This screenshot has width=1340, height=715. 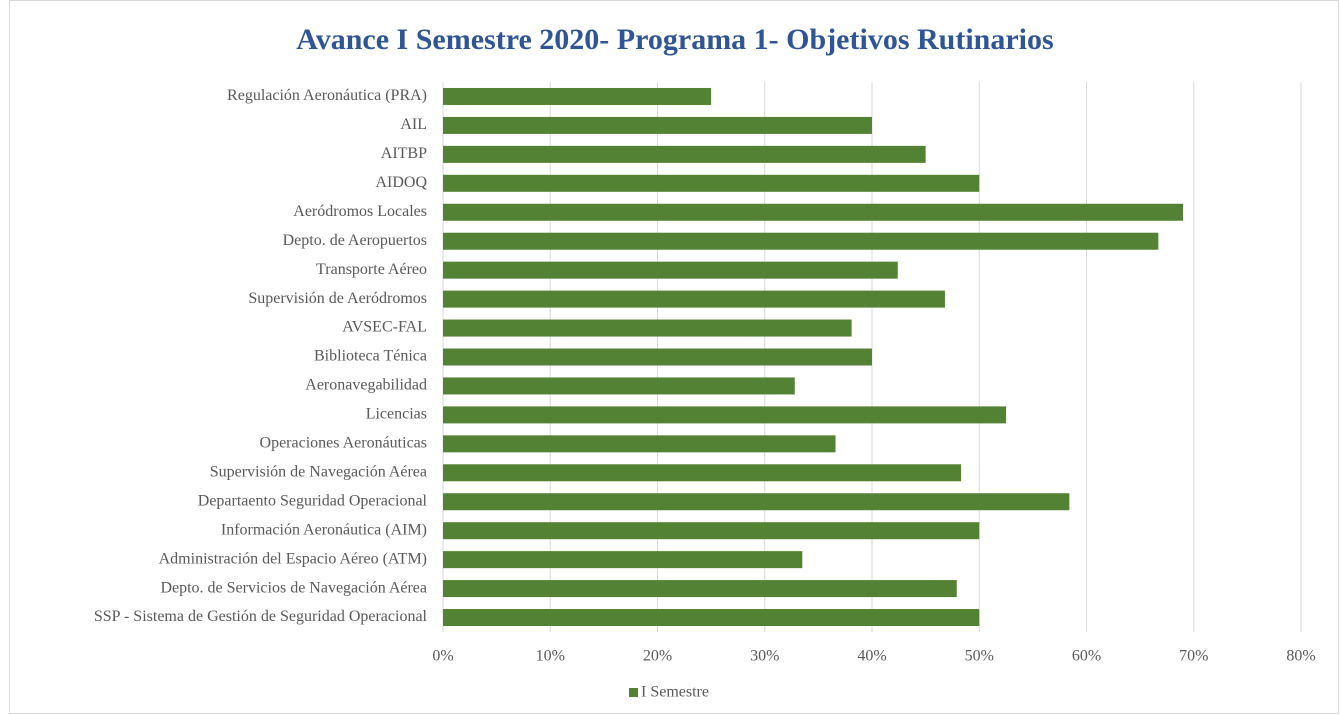 What do you see at coordinates (404, 153) in the screenshot?
I see `y-tick-label: AITBP` at bounding box center [404, 153].